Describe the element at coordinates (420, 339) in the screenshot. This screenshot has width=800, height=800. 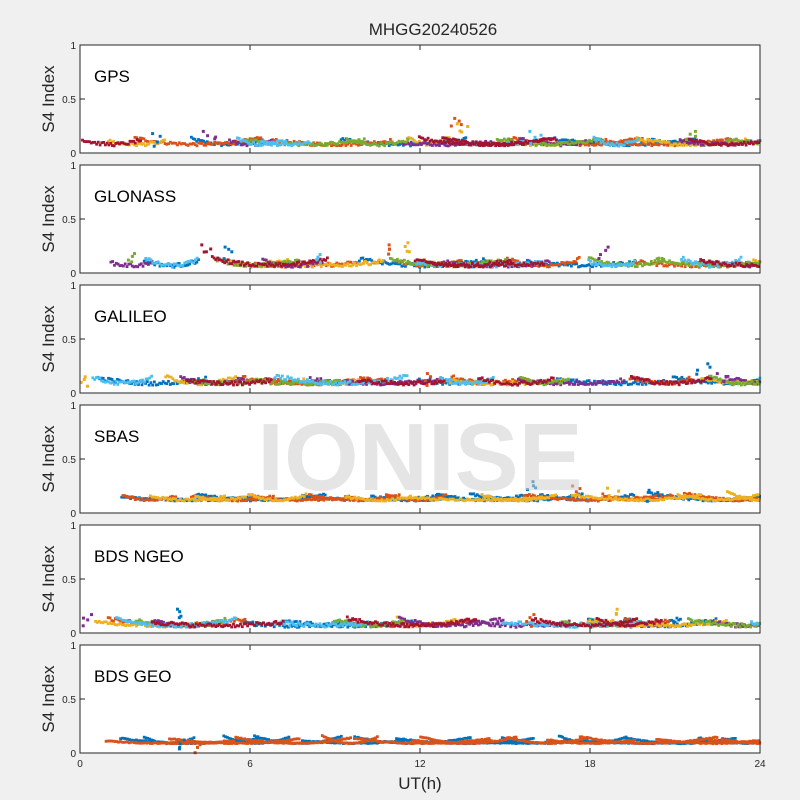
I see `panel-axes` at that location.